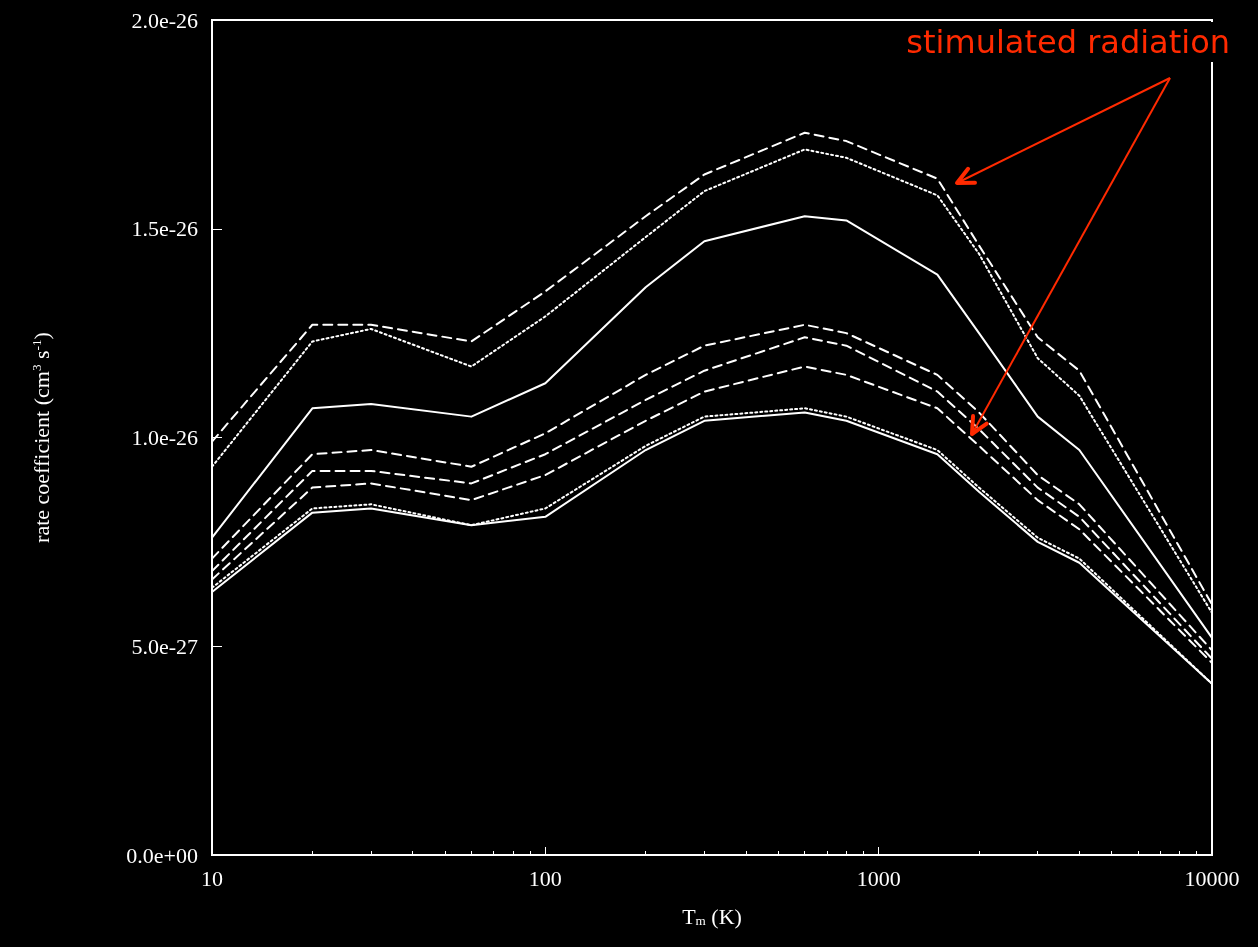  What do you see at coordinates (212, 878) in the screenshot?
I see `x-tick-label: 10` at bounding box center [212, 878].